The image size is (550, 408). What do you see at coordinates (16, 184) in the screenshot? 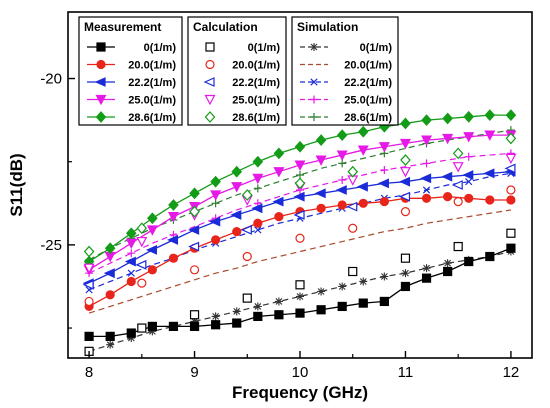
I see `y-axis-label: S11(dB)` at bounding box center [16, 184].